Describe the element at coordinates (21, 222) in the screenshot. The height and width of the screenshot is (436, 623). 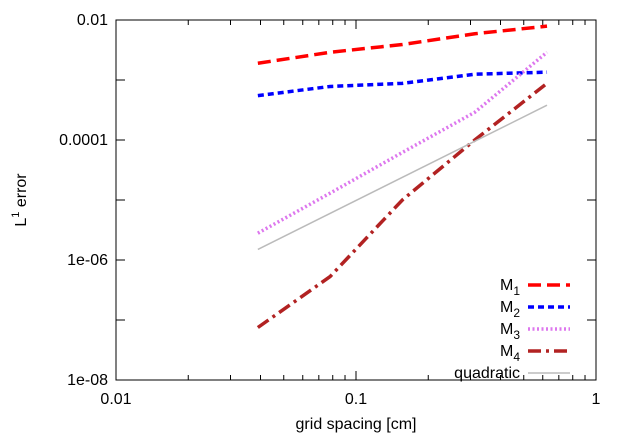
I see `y-axis-label-base: L` at that location.